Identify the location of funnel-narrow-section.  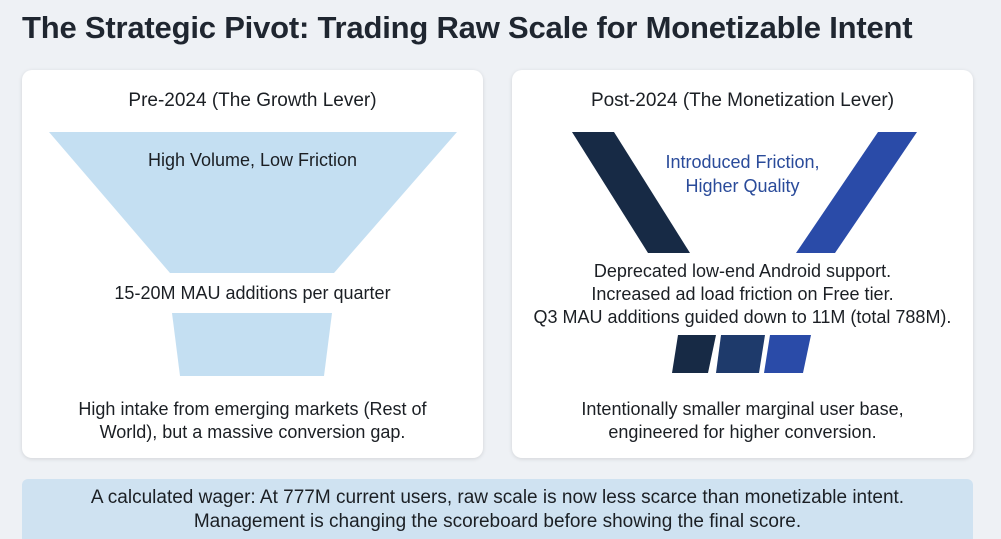
(252, 344).